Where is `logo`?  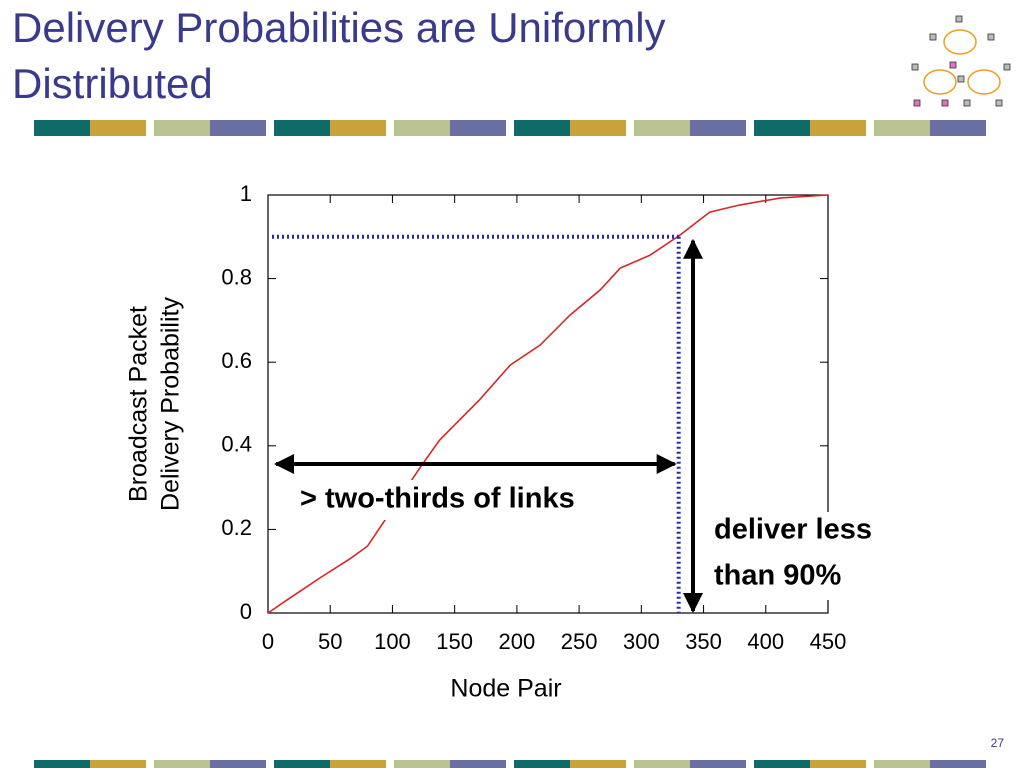
logo is located at coordinates (961, 61).